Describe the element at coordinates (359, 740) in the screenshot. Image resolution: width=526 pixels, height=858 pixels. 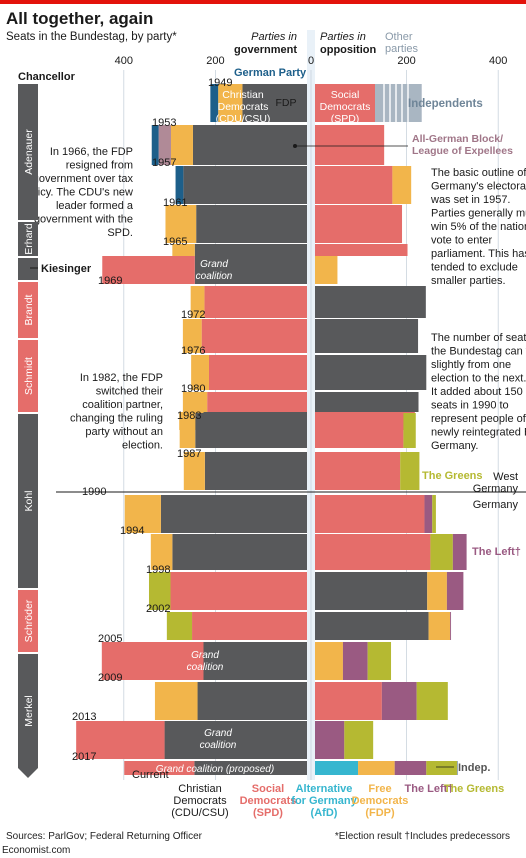
I see `opposition-bar-2013-greens` at that location.